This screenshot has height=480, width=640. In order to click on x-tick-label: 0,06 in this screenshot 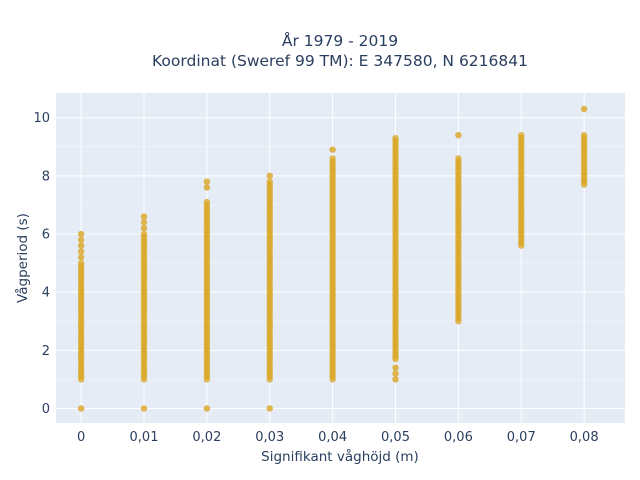, I will do `click(458, 437)`.